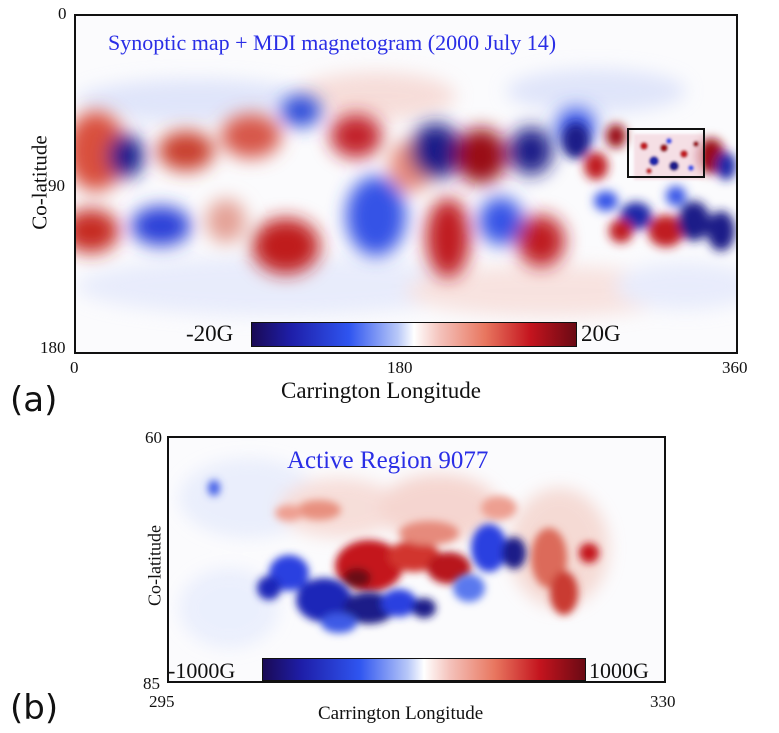 The height and width of the screenshot is (733, 779). Describe the element at coordinates (601, 333) in the screenshot. I see `panel-a-colorbar-max: 20G` at that location.